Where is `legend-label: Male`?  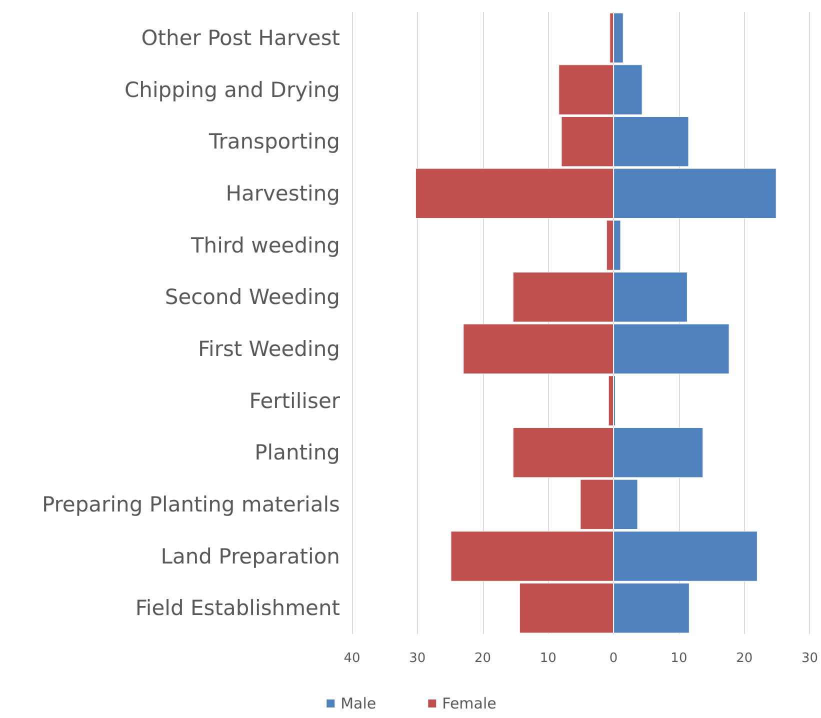 legend-label: Male is located at coordinates (358, 703).